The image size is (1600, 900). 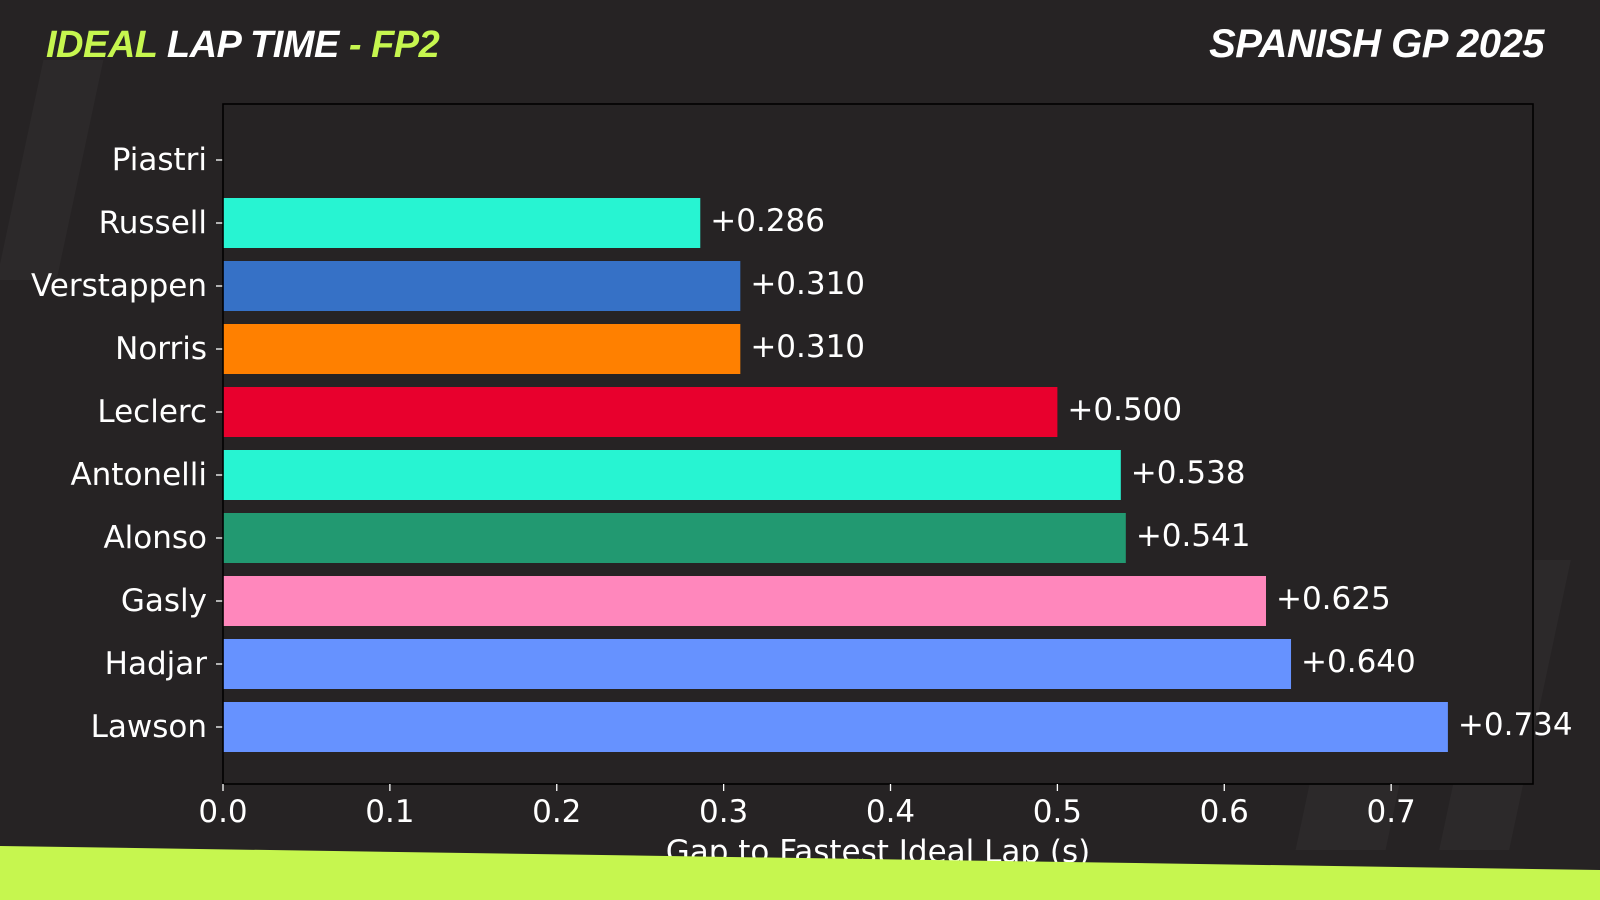 What do you see at coordinates (164, 601) in the screenshot?
I see `y-tick-label-gasly: Gasly` at bounding box center [164, 601].